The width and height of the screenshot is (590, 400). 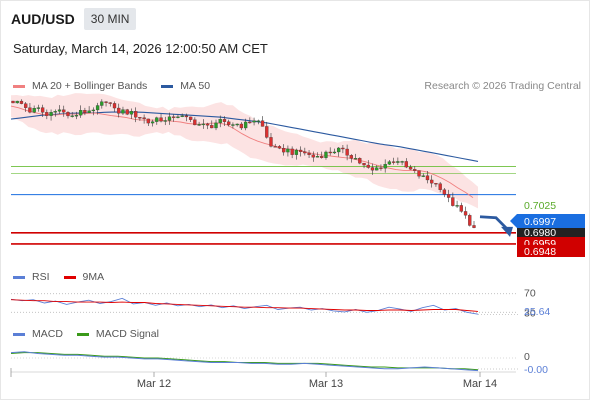 What do you see at coordinates (140, 48) in the screenshot?
I see `timestamp: Saturday, March 14, 2026 12:00:50 AM CET` at bounding box center [140, 48].